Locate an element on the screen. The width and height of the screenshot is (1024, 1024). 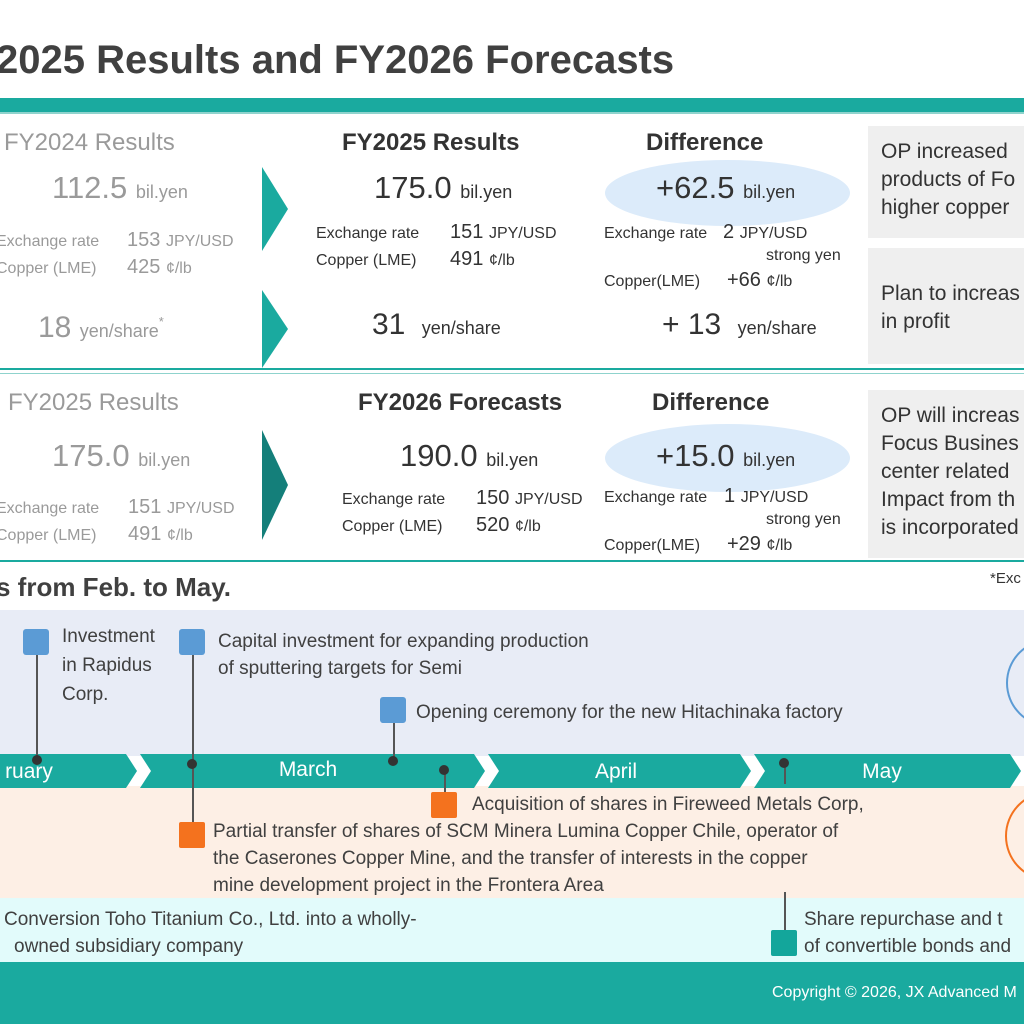
s1-div-prev: 18 yen/share* is located at coordinates (101, 327).